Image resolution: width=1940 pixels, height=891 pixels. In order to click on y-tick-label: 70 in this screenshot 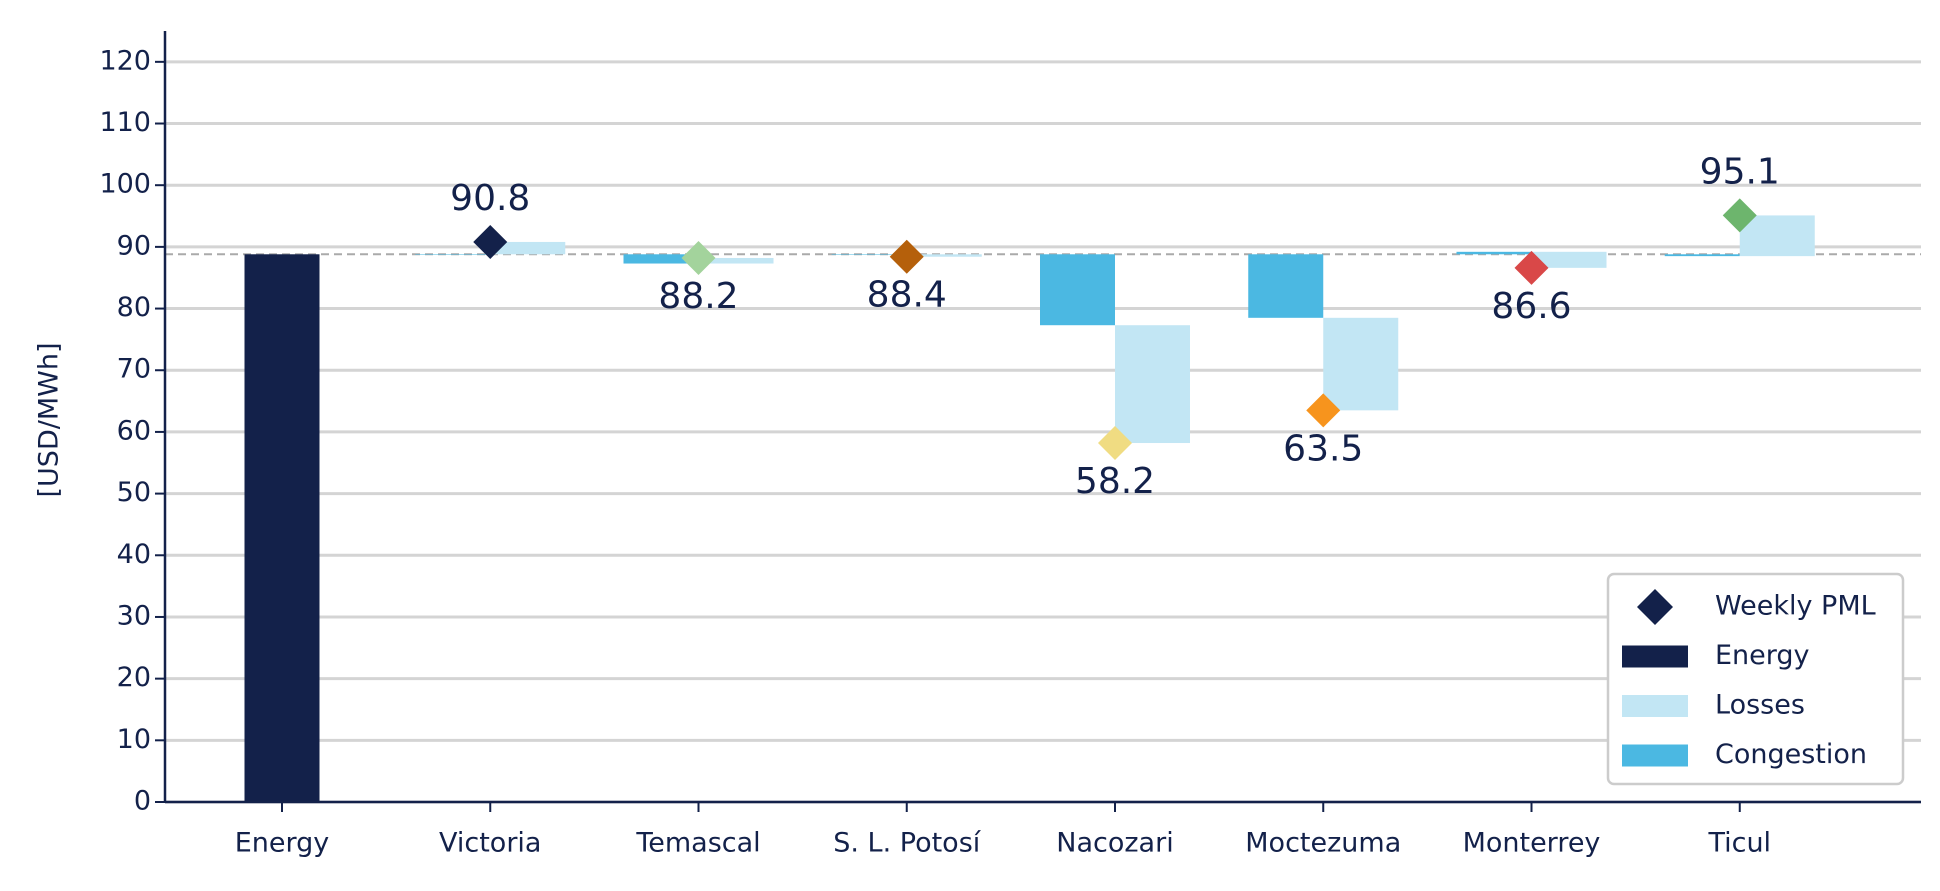, I will do `click(134, 369)`.